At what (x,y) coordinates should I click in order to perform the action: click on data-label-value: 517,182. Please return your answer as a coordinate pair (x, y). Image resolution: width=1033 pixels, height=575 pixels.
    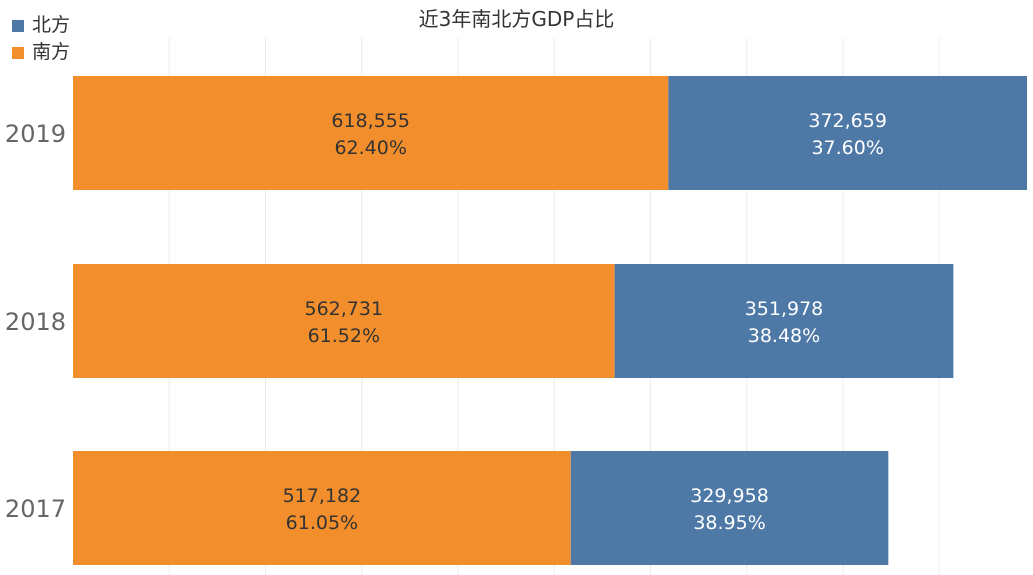
    Looking at the image, I should click on (322, 496).